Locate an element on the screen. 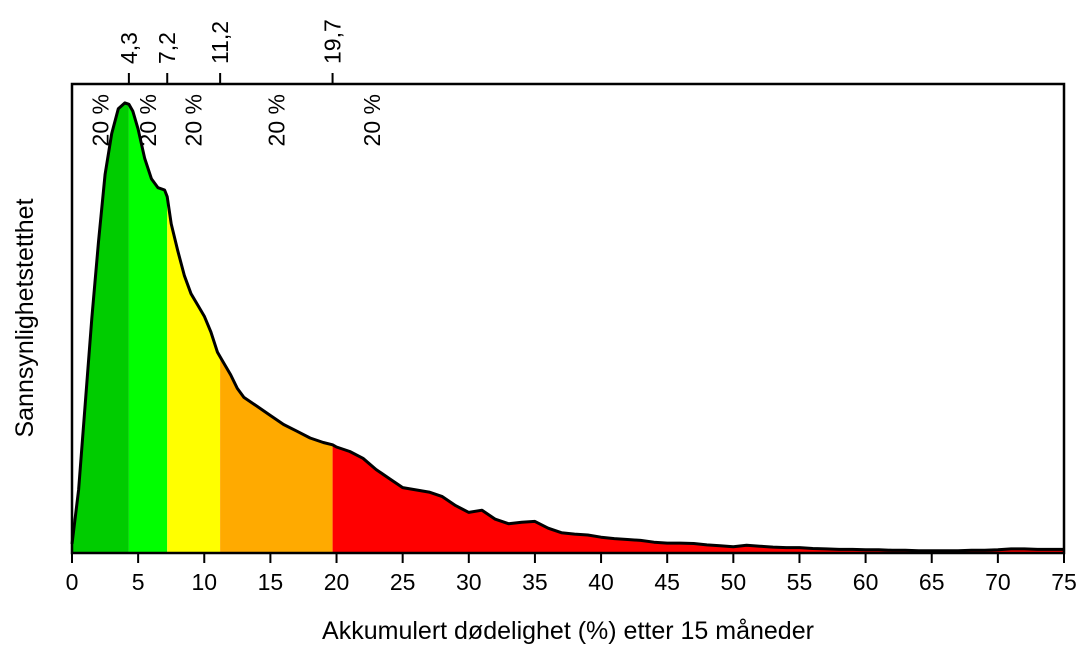  x-tick-label: 45 is located at coordinates (667, 582).